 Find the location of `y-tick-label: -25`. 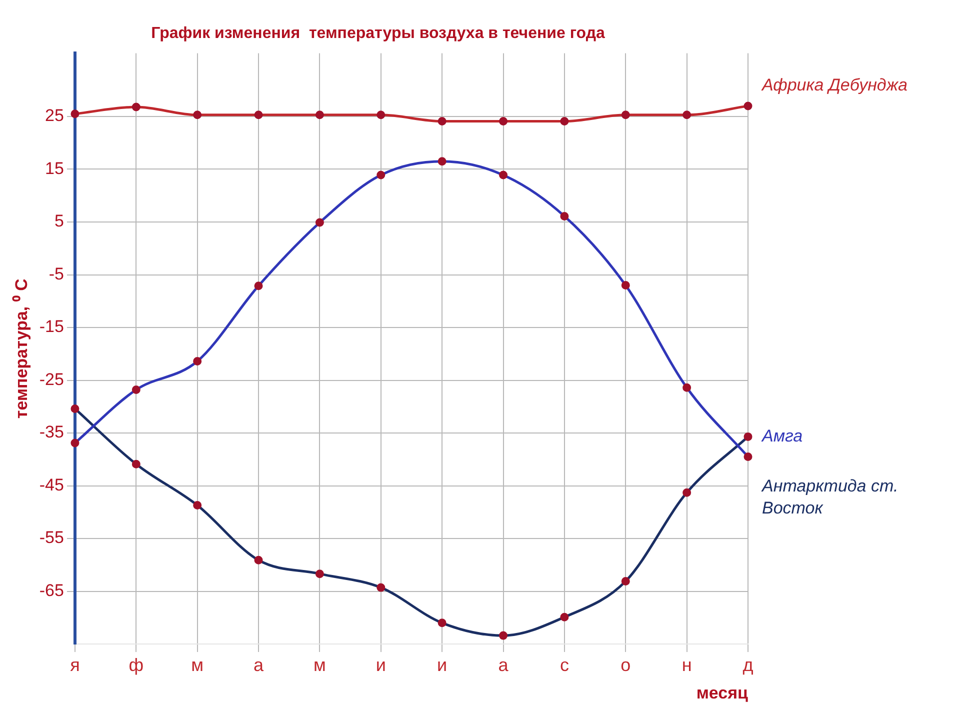

y-tick-label: -25 is located at coordinates (51, 379).